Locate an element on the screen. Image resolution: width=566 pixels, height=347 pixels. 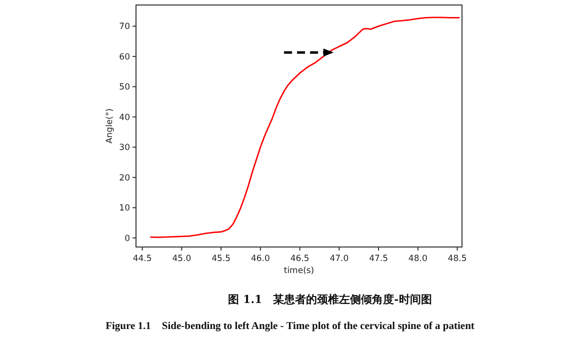
x-tick-label: 45.5 is located at coordinates (221, 259).